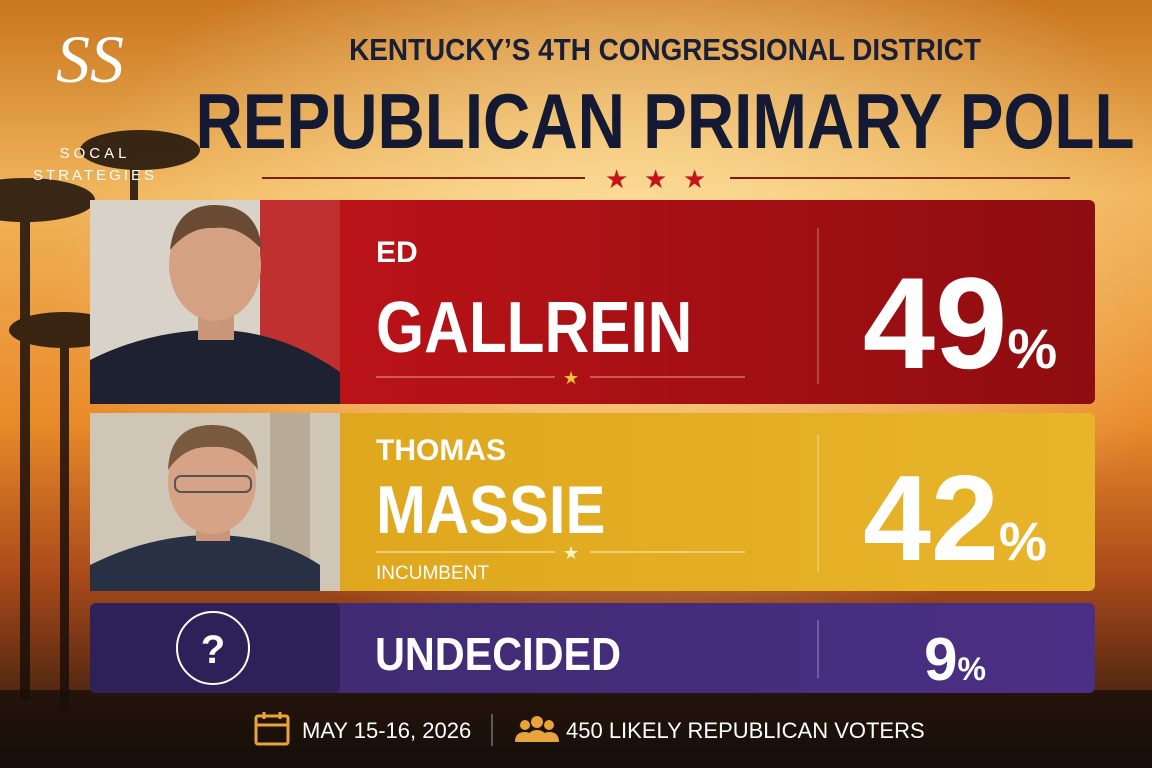  Describe the element at coordinates (90, 59) in the screenshot. I see `logo-mark: SS` at that location.